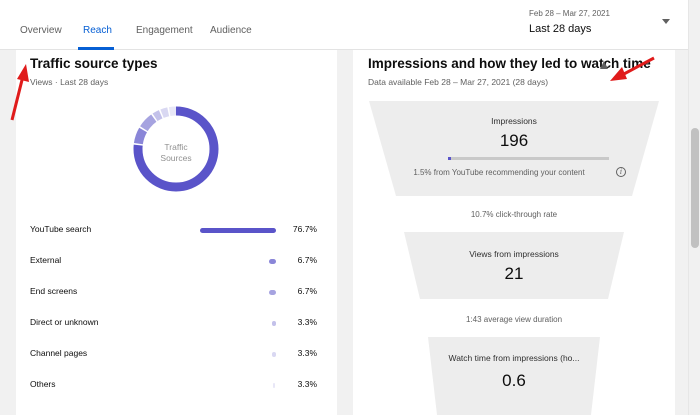 This screenshot has width=700, height=415. What do you see at coordinates (514, 121) in the screenshot?
I see `impressions-label: Impressions` at bounding box center [514, 121].